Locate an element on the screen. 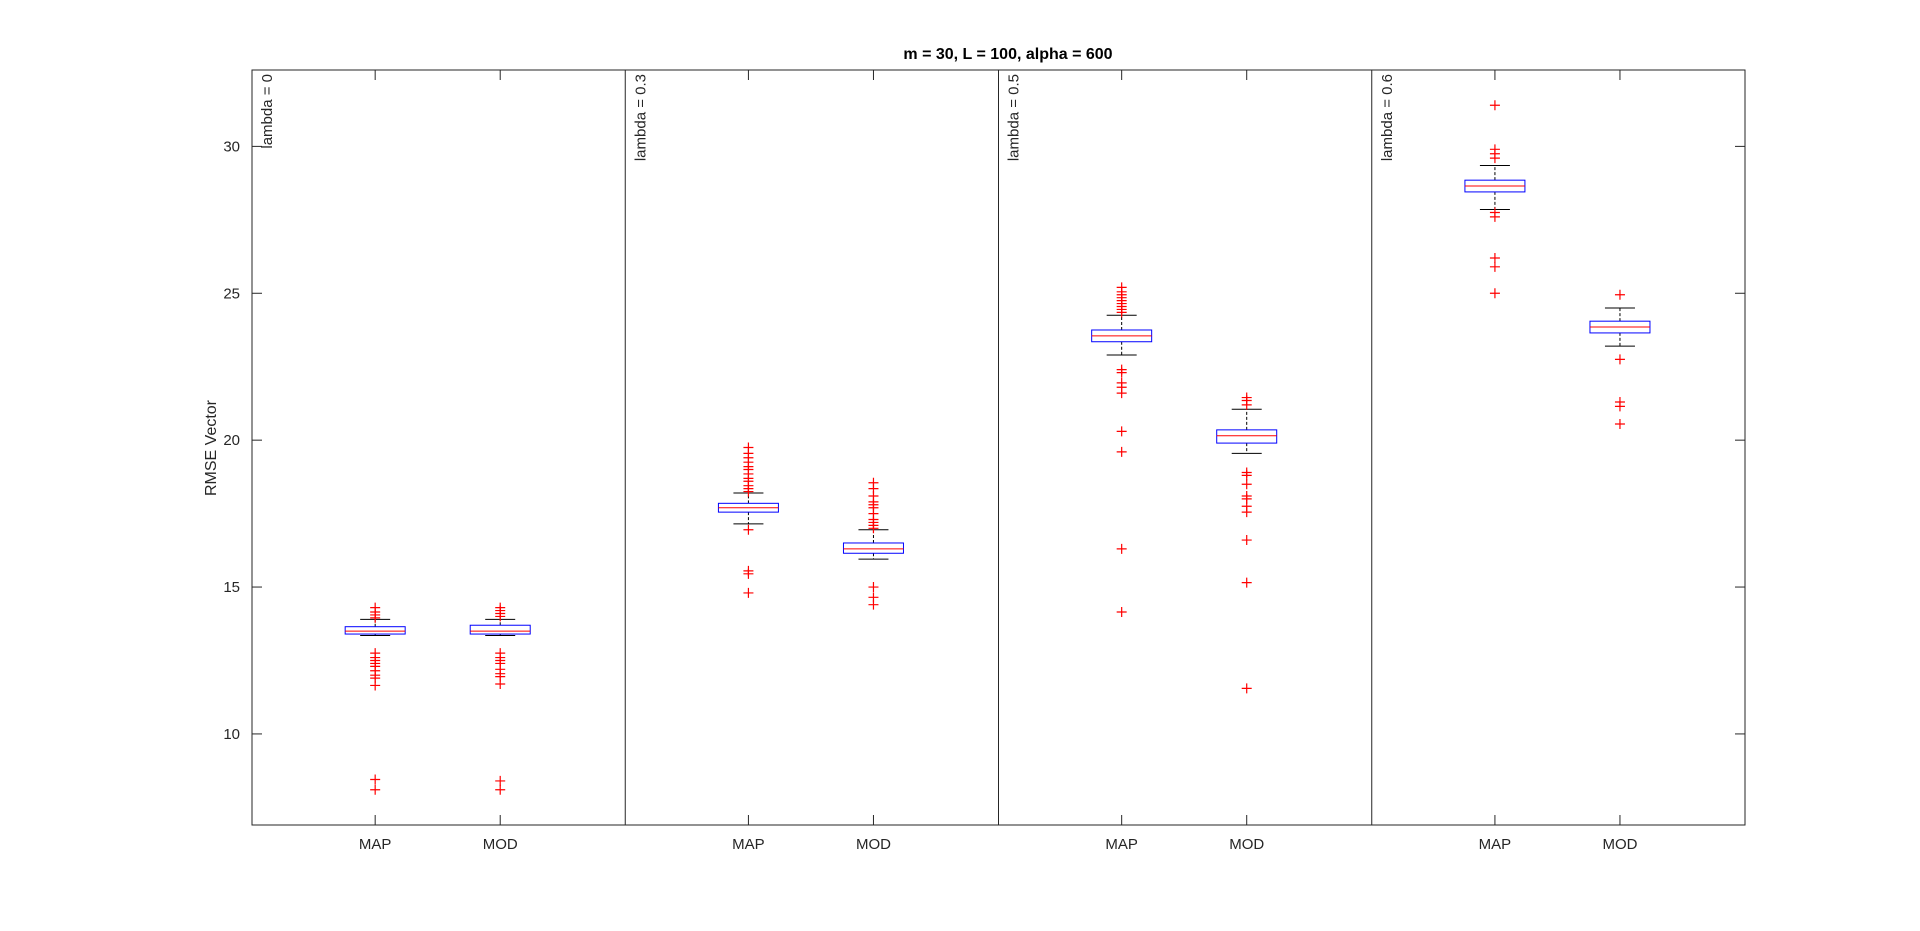 The image size is (1920, 931). y-tick-label: 25 is located at coordinates (231, 293).